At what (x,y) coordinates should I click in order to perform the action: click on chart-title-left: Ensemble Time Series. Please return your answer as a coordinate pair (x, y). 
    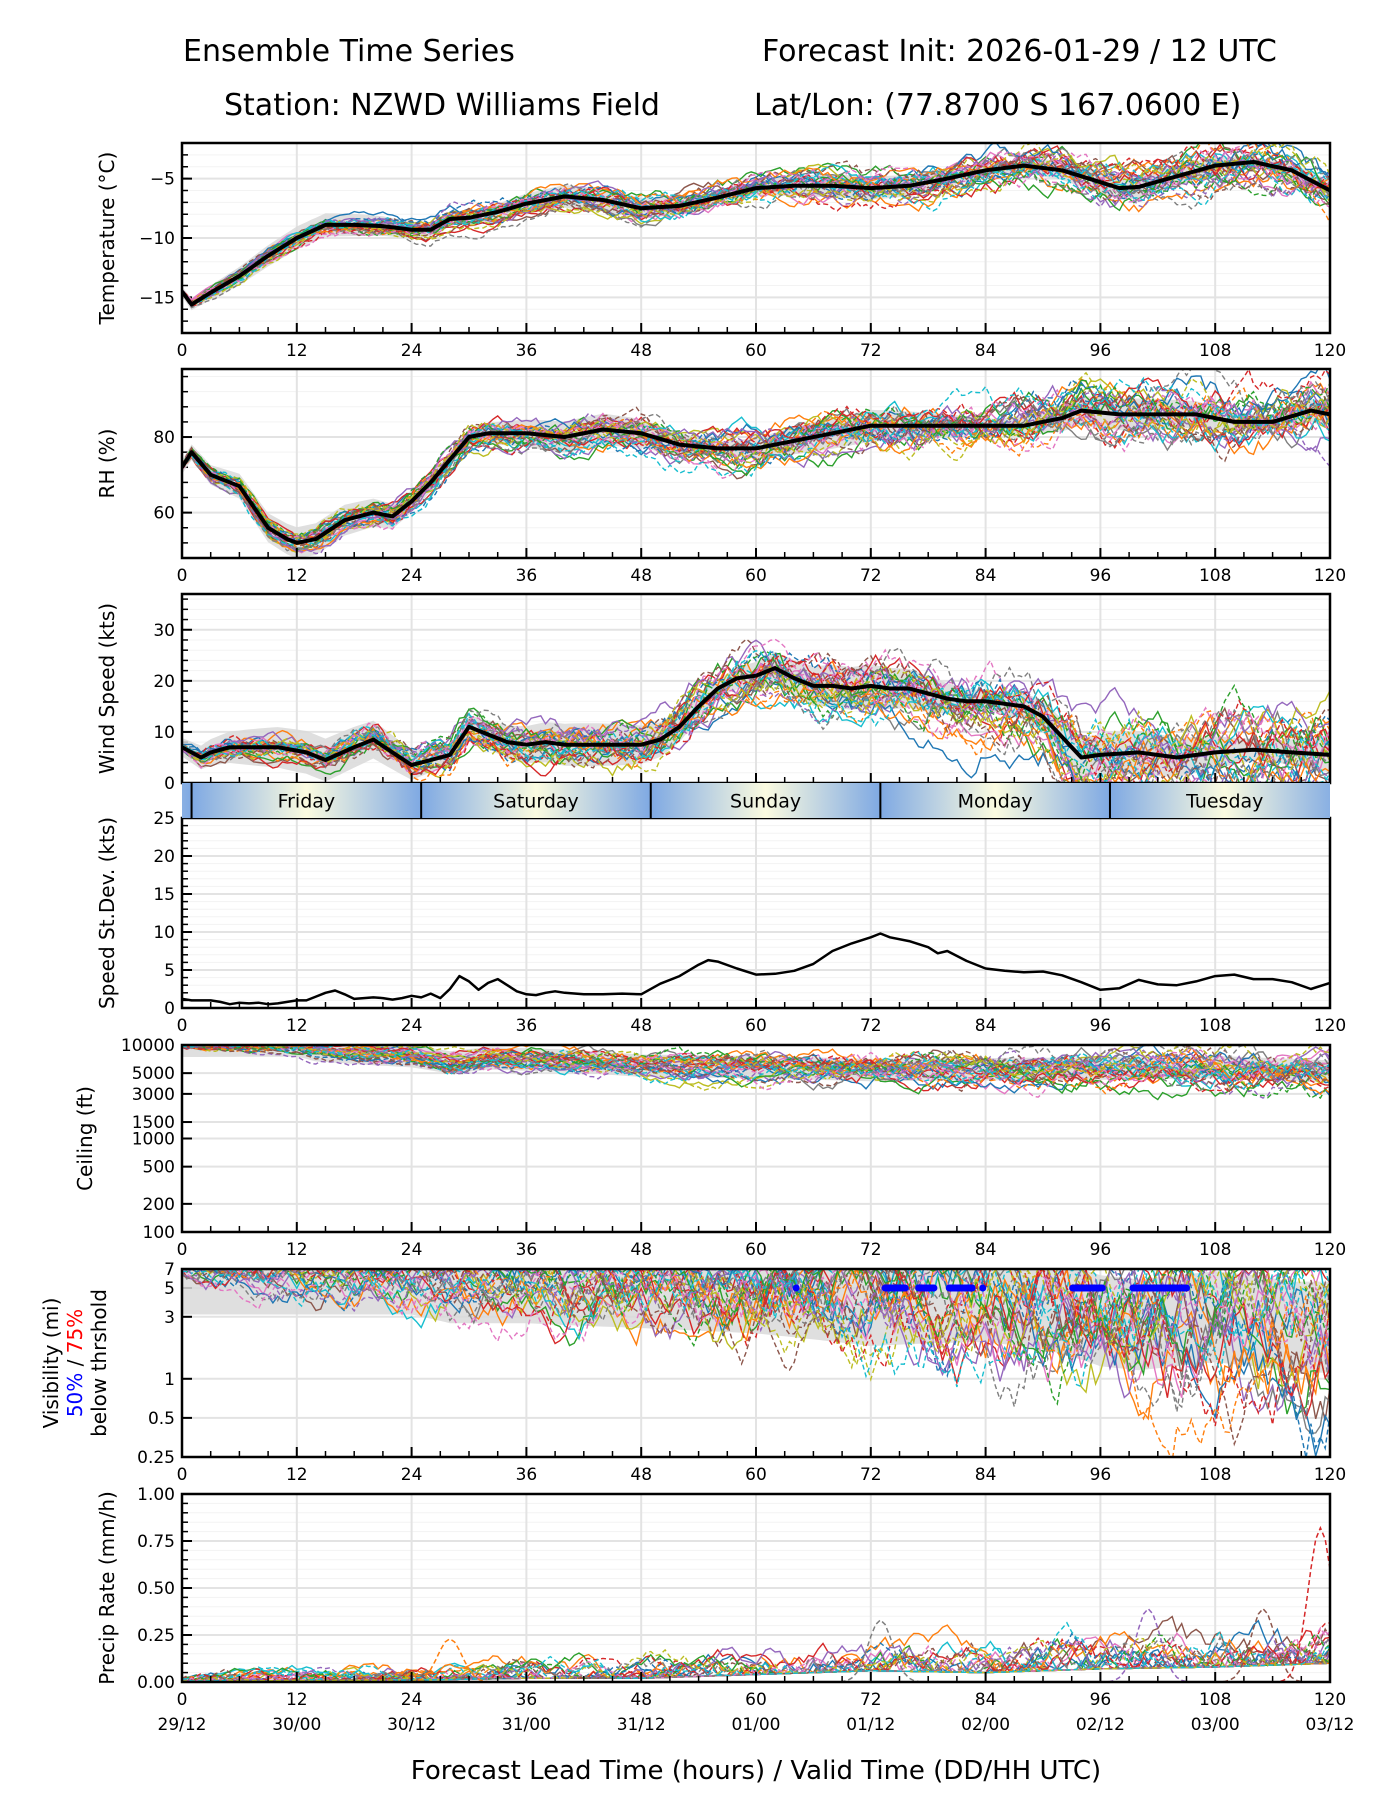
    Looking at the image, I should click on (349, 51).